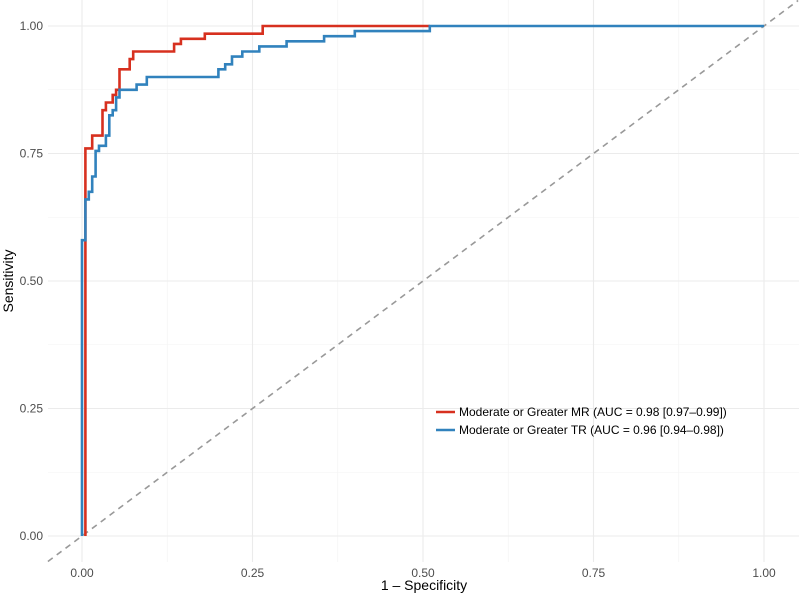 The height and width of the screenshot is (597, 800). Describe the element at coordinates (594, 573) in the screenshot. I see `x-tick-label: 0.75` at that location.